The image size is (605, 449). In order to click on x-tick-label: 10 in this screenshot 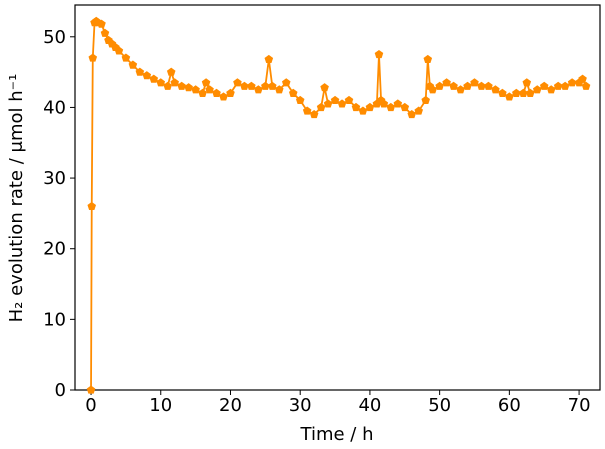, I will do `click(160, 405)`.